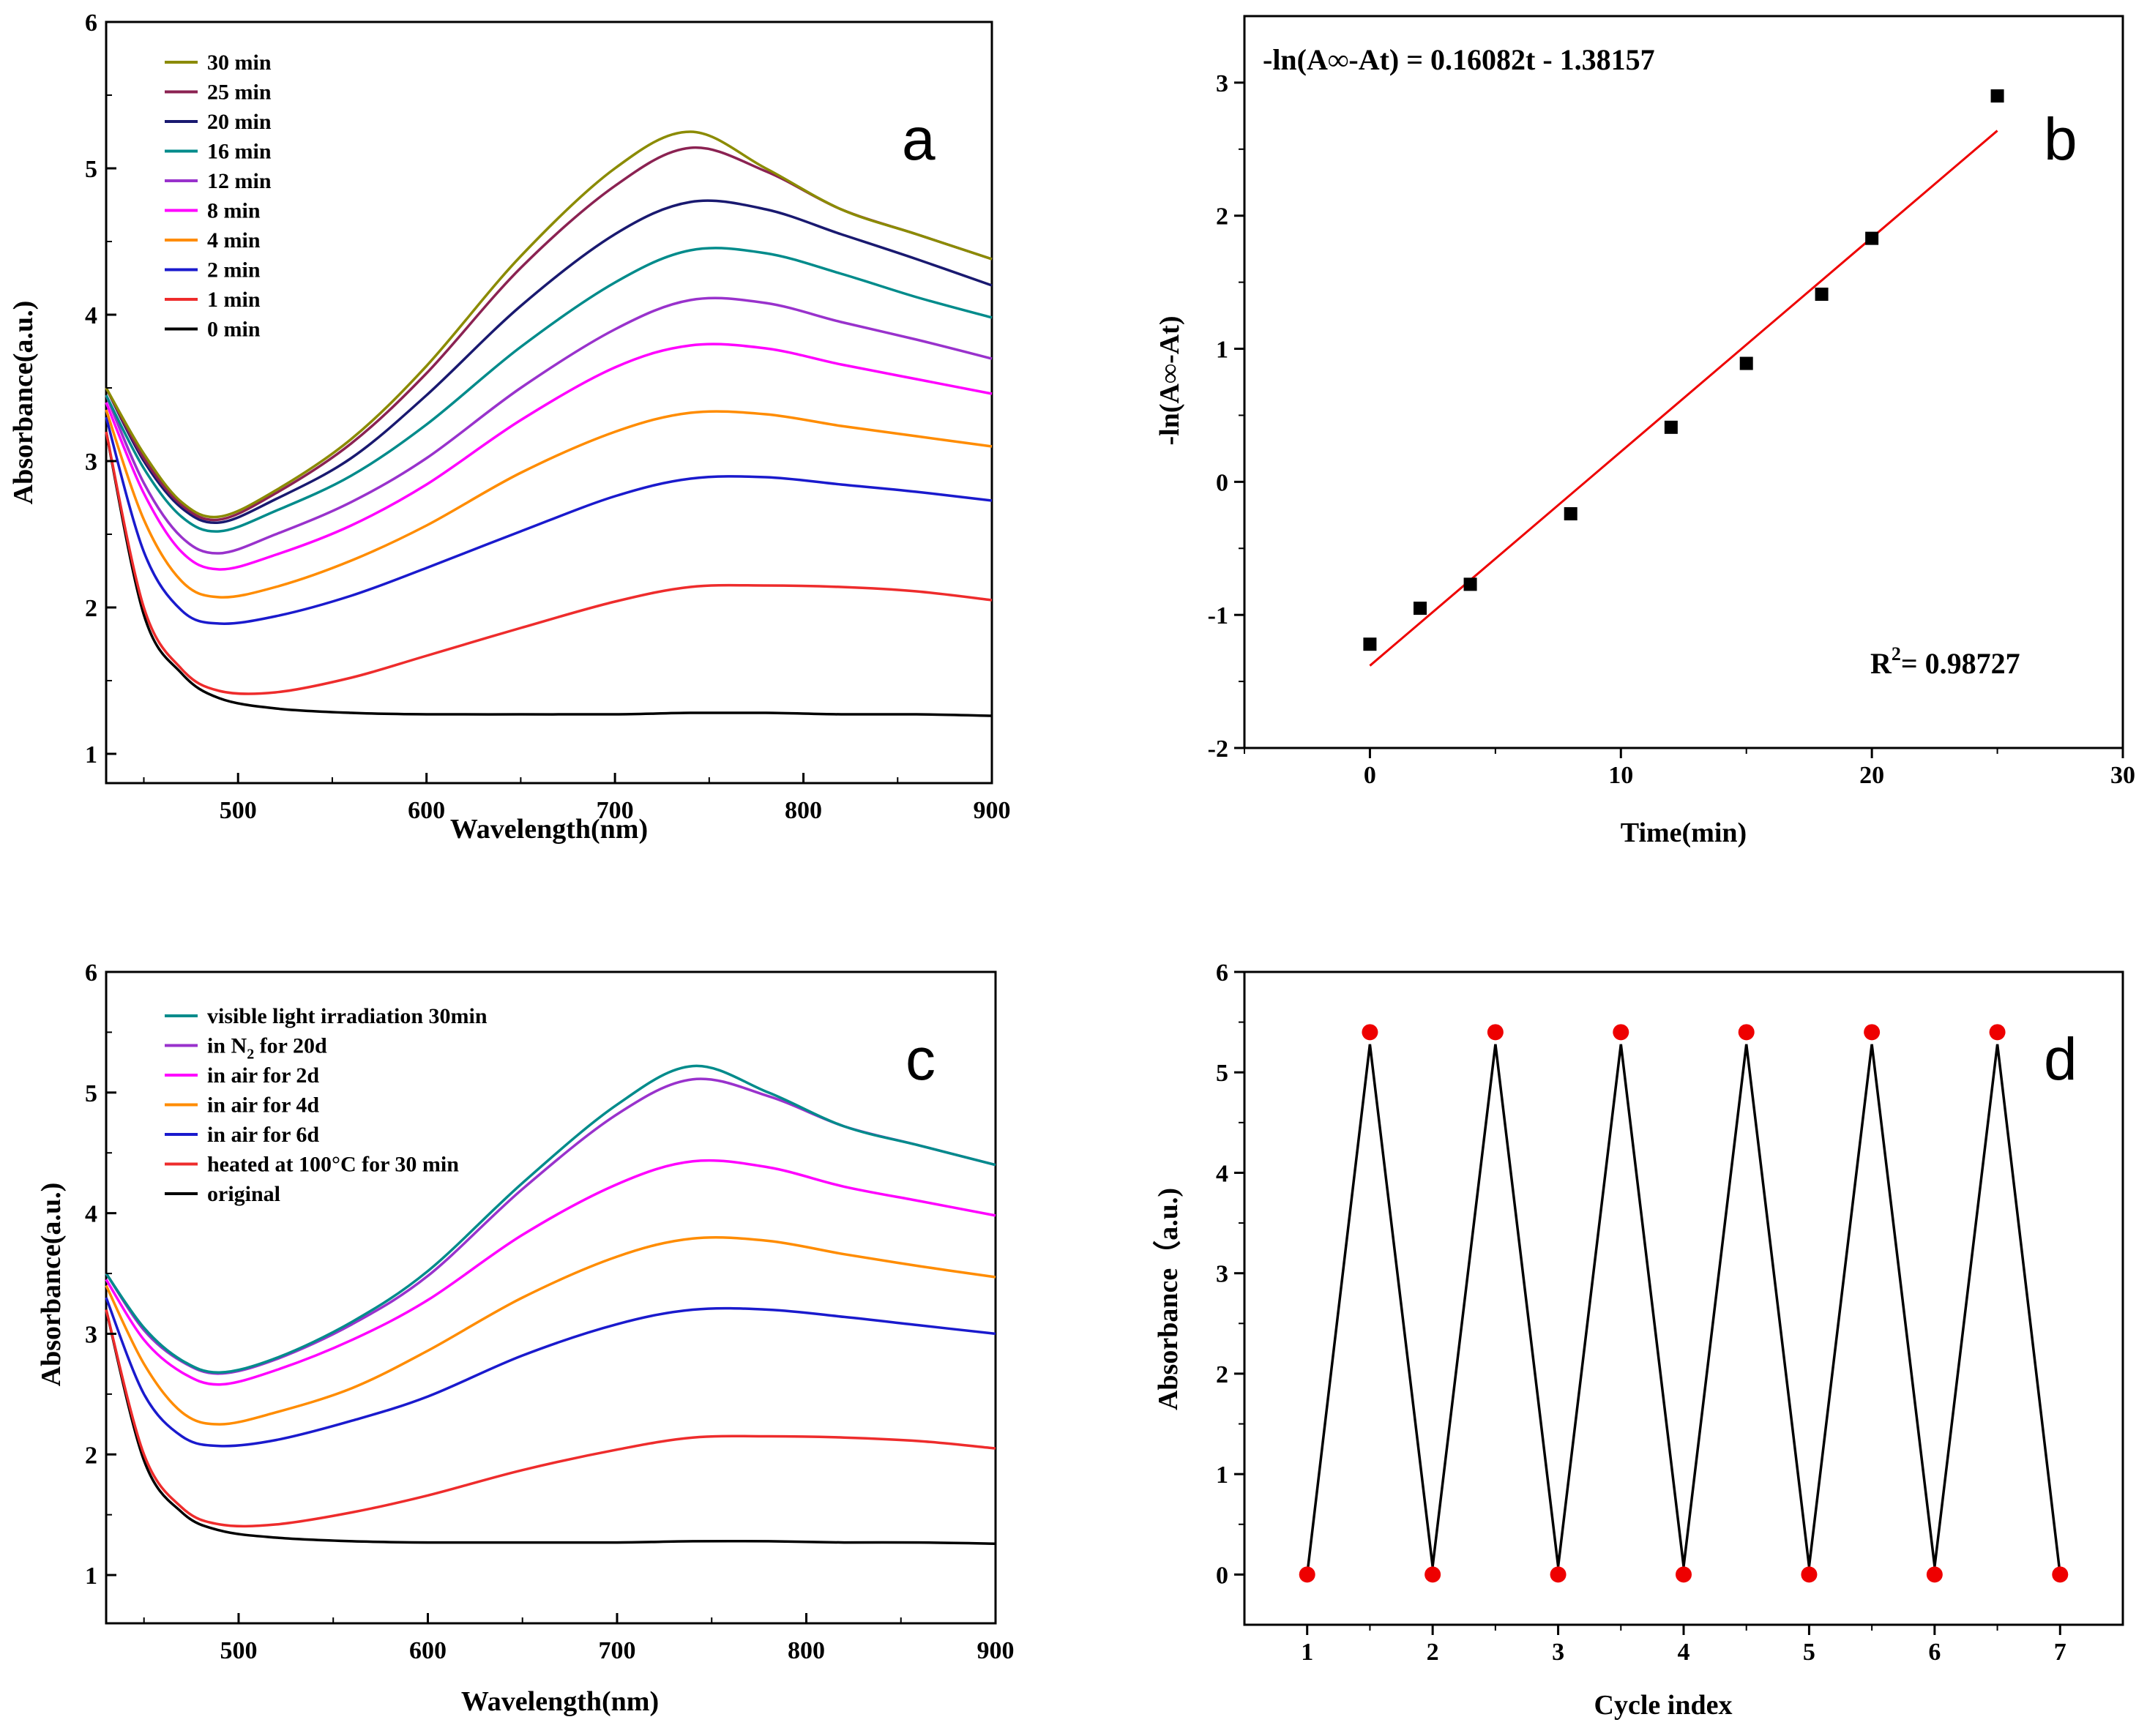  What do you see at coordinates (1222, 973) in the screenshot?
I see `panel-d-y-tick-label: 6` at bounding box center [1222, 973].